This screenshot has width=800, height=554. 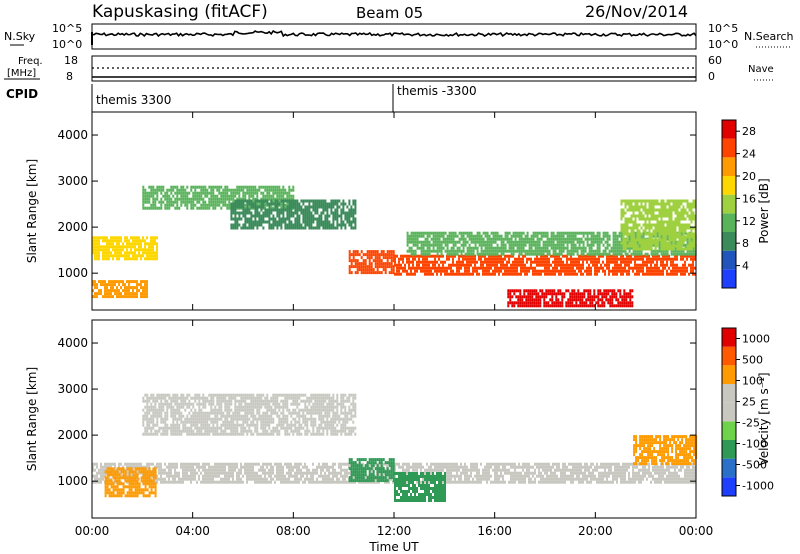 What do you see at coordinates (758, 486) in the screenshot?
I see `colorbar-tick-label: -1000` at bounding box center [758, 486].